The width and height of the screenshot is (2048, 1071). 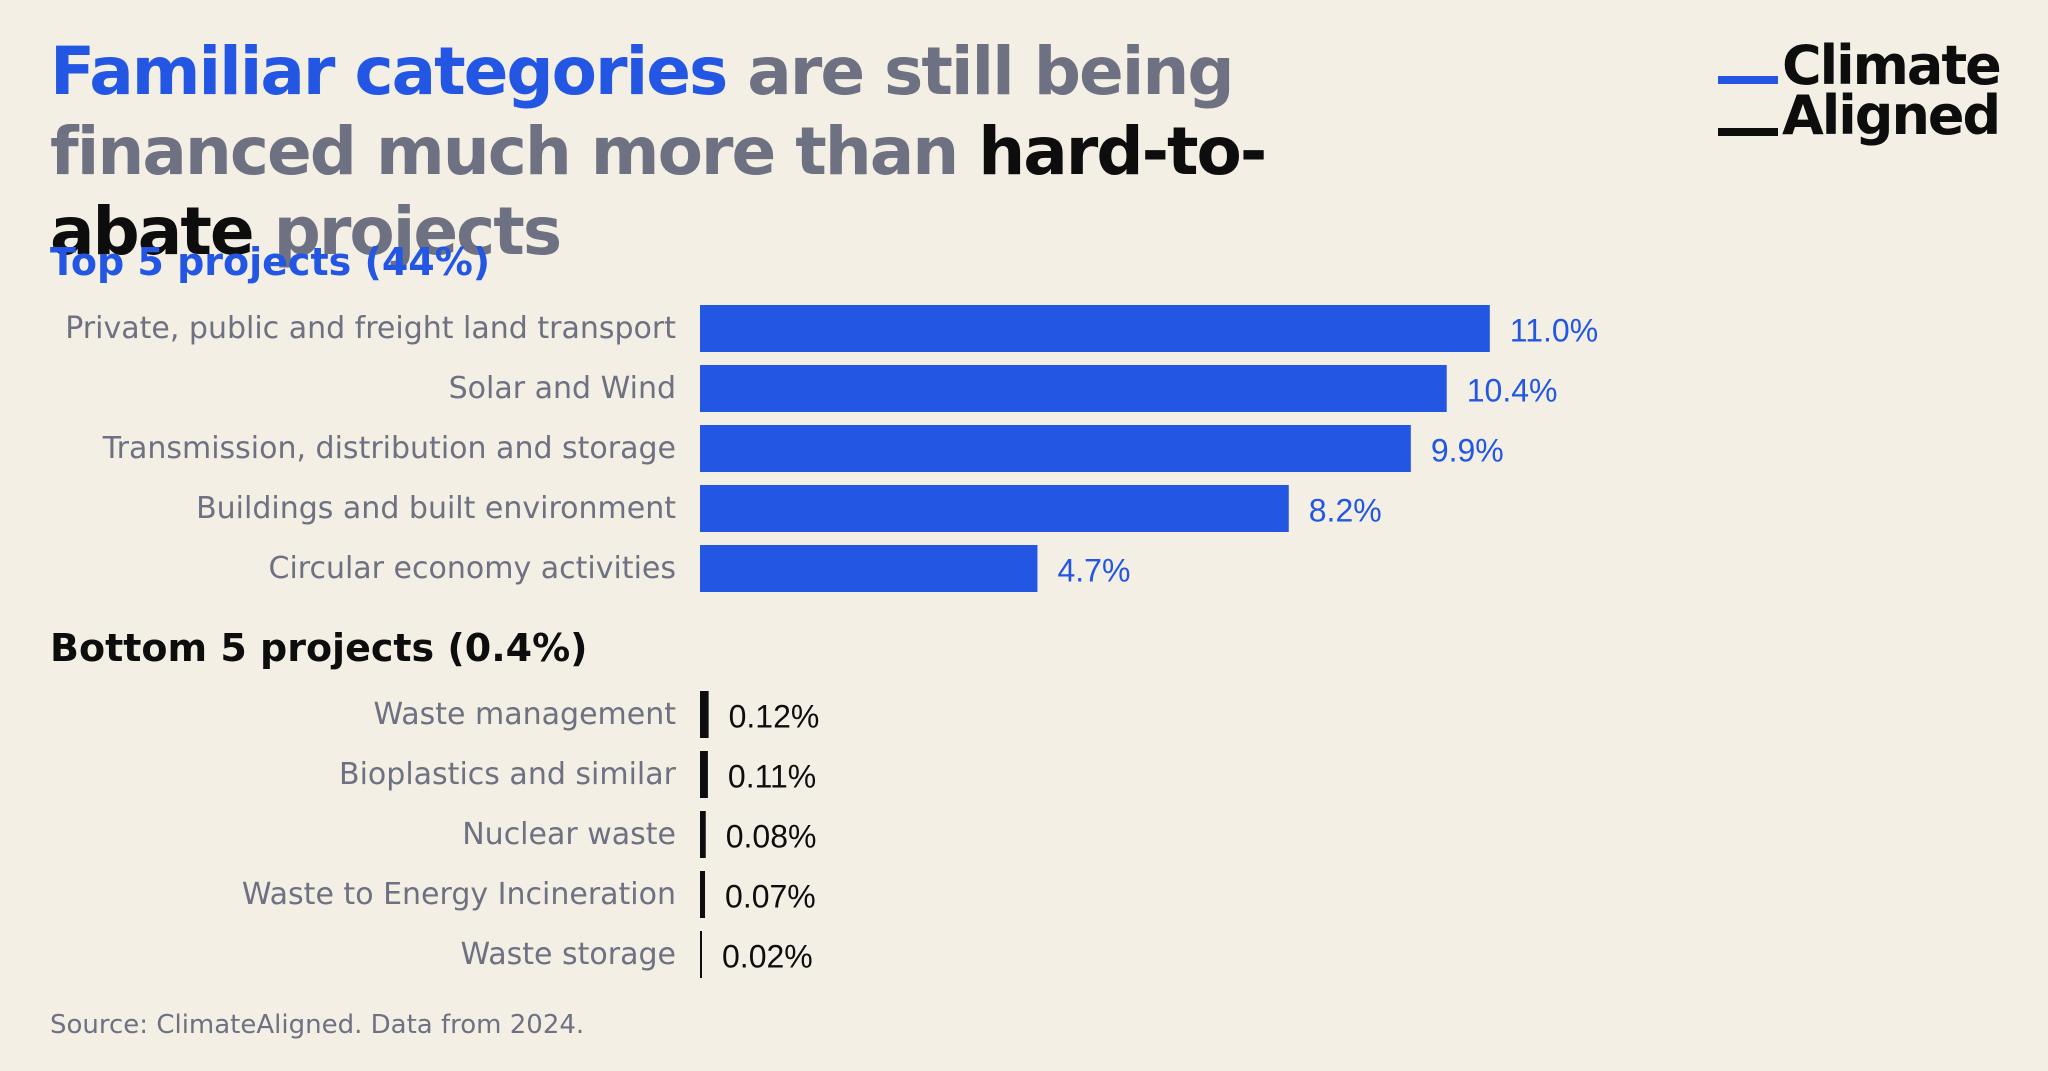 I want to click on category-label: Nuclear waste, so click(x=569, y=834).